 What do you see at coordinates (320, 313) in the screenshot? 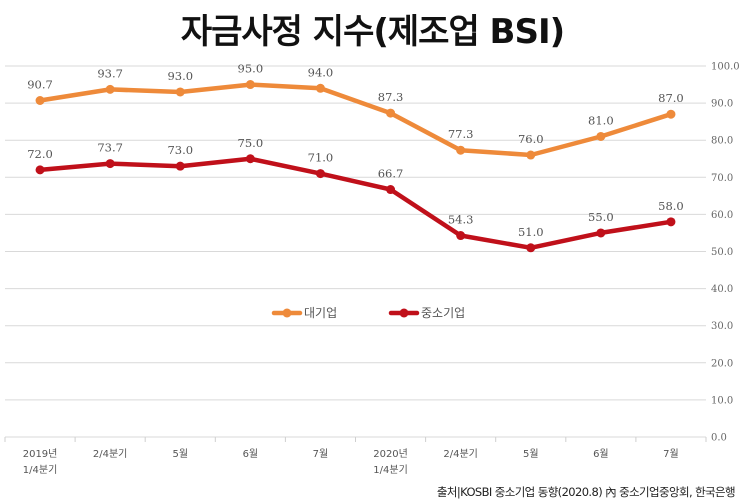
I see `legend-label: 대기업` at bounding box center [320, 313].